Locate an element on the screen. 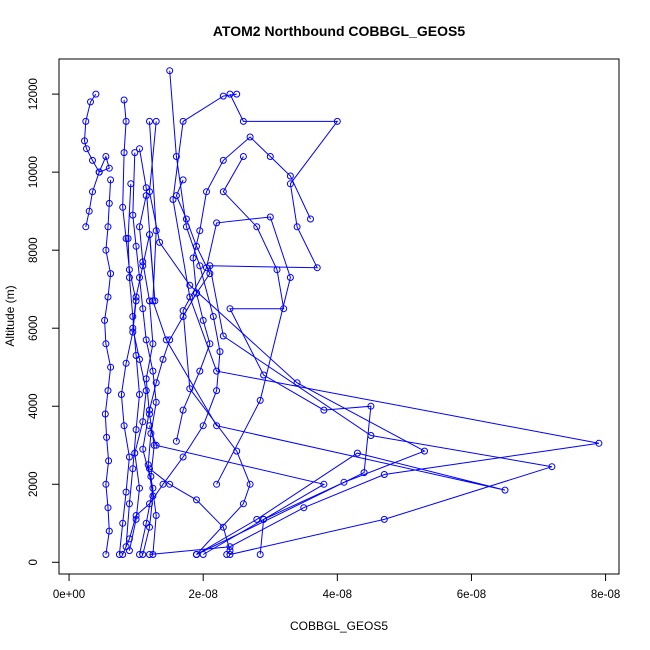 The height and width of the screenshot is (650, 650). y-tick-label: 6000 is located at coordinates (34, 328).